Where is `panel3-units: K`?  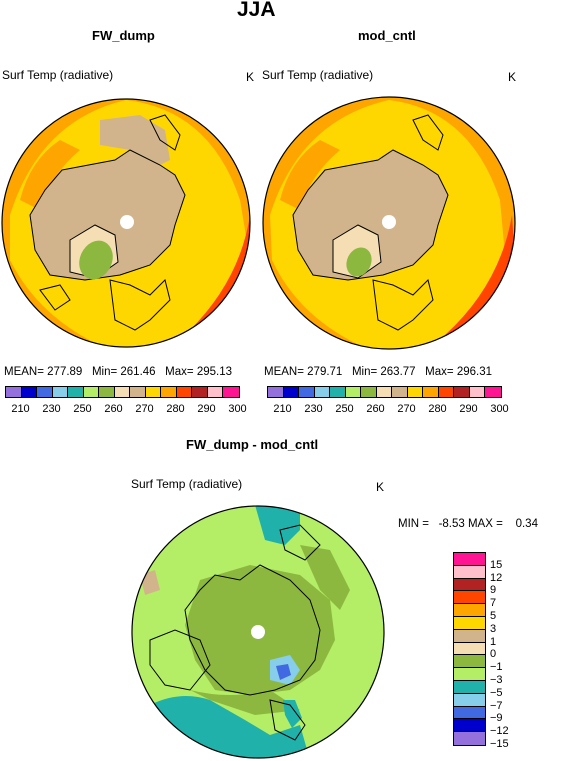 panel3-units: K is located at coordinates (380, 487).